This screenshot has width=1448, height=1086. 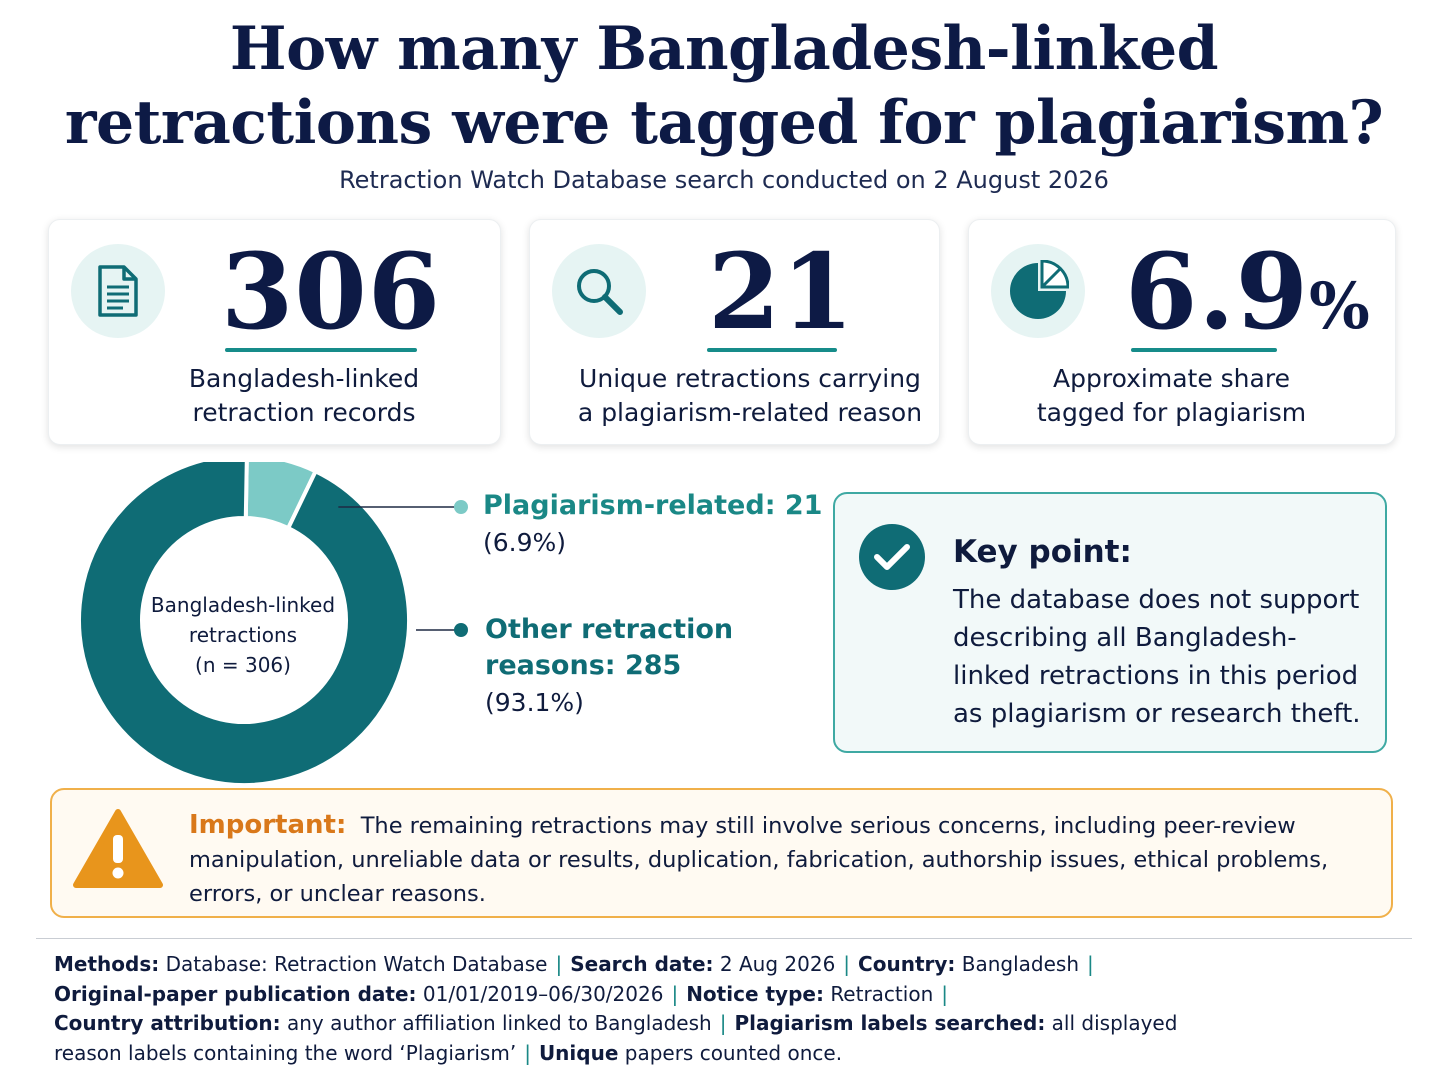 I want to click on warning-icon, so click(x=118, y=851).